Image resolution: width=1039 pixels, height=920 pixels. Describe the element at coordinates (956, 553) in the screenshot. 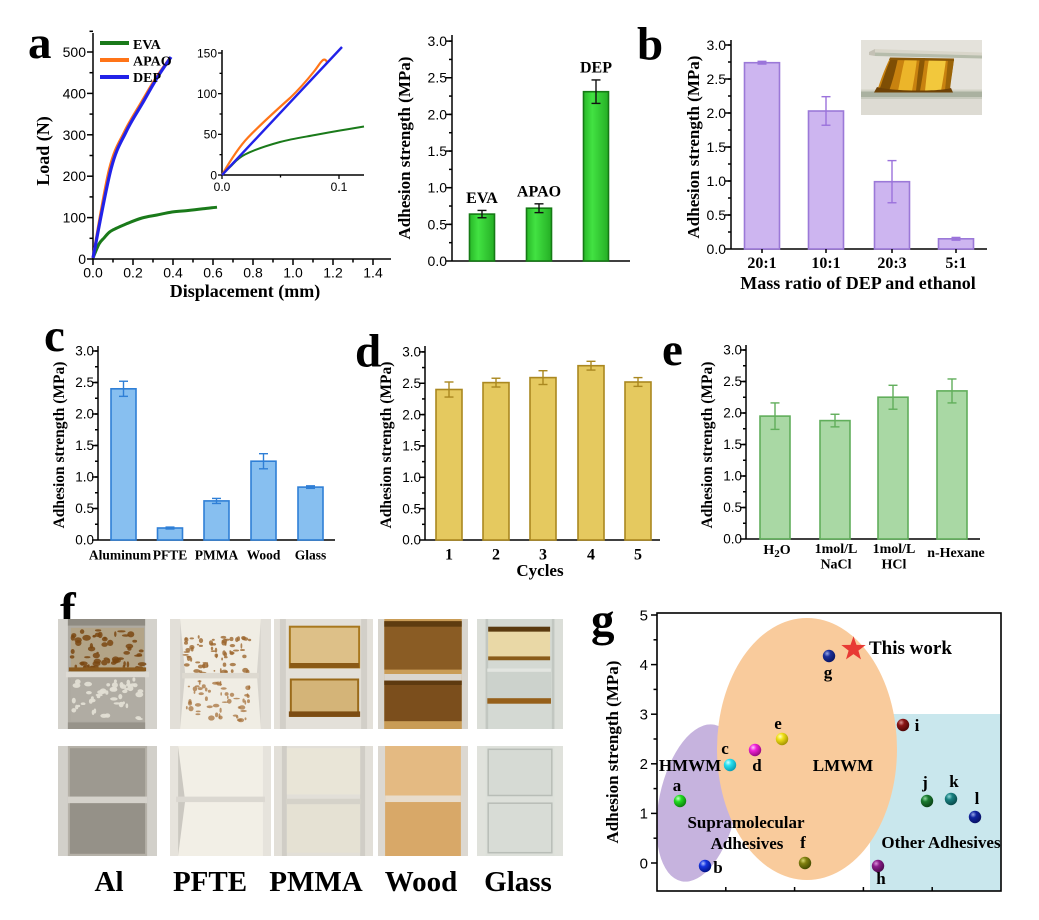

I see `svg-text: n-Hexane` at that location.